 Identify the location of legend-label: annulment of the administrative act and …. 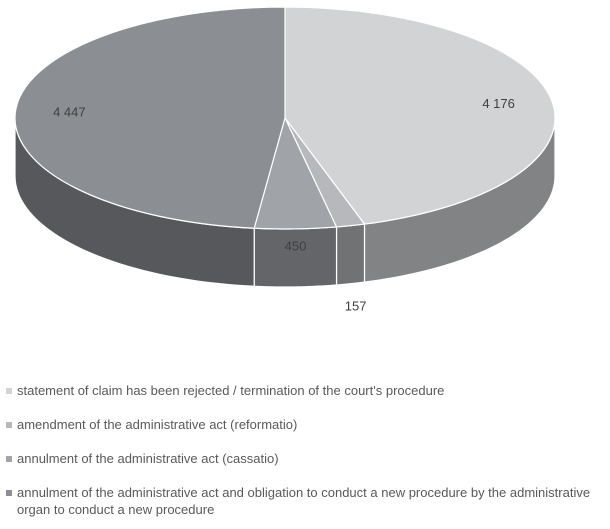
(304, 501).